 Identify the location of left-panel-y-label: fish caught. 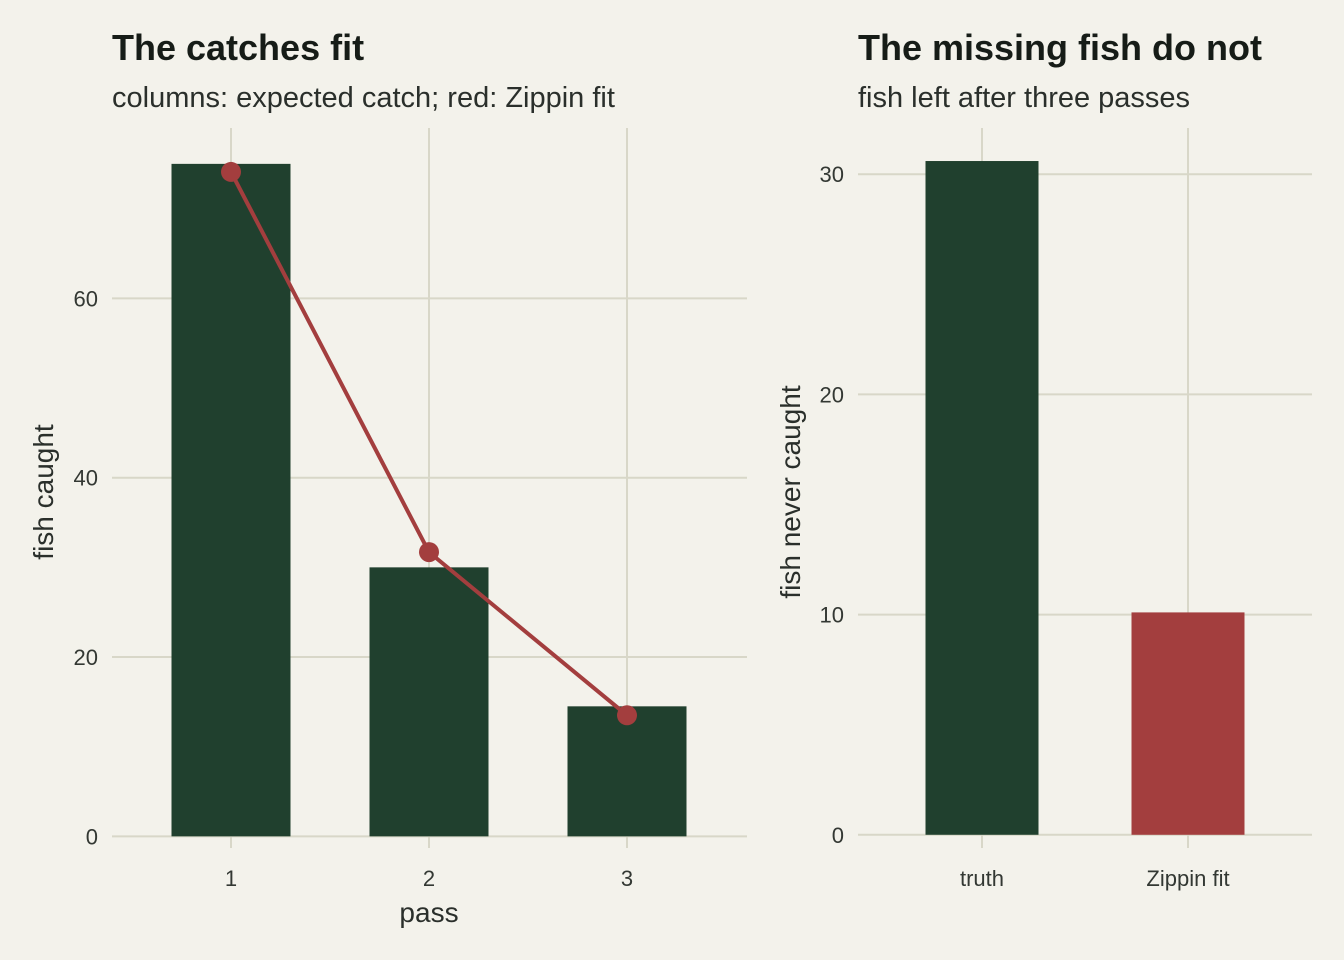
(43, 492).